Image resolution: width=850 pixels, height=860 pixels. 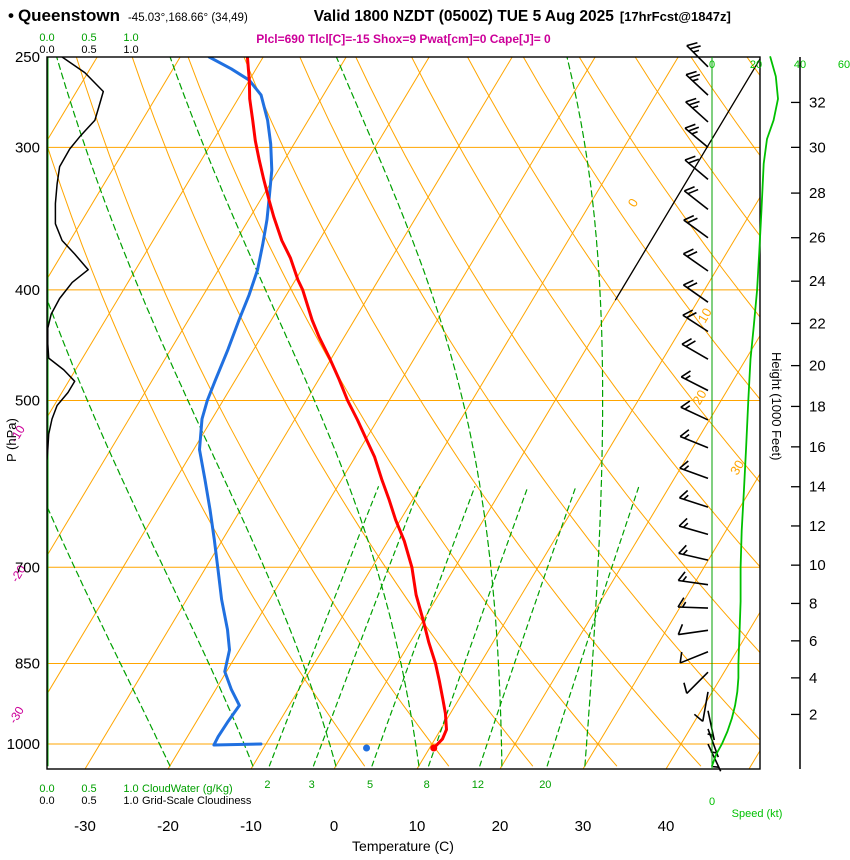 What do you see at coordinates (427, 785) in the screenshot?
I see `mixing-ratio-label: 8` at bounding box center [427, 785].